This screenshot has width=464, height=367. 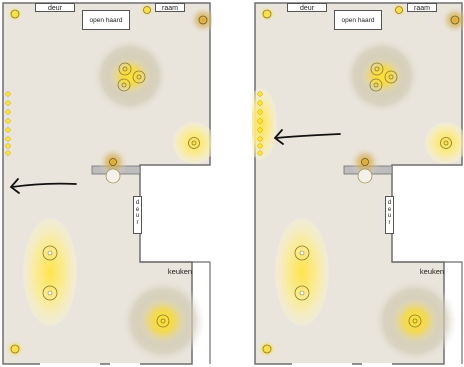 What do you see at coordinates (264, 124) in the screenshot?
I see `string-lights-glow` at bounding box center [264, 124].